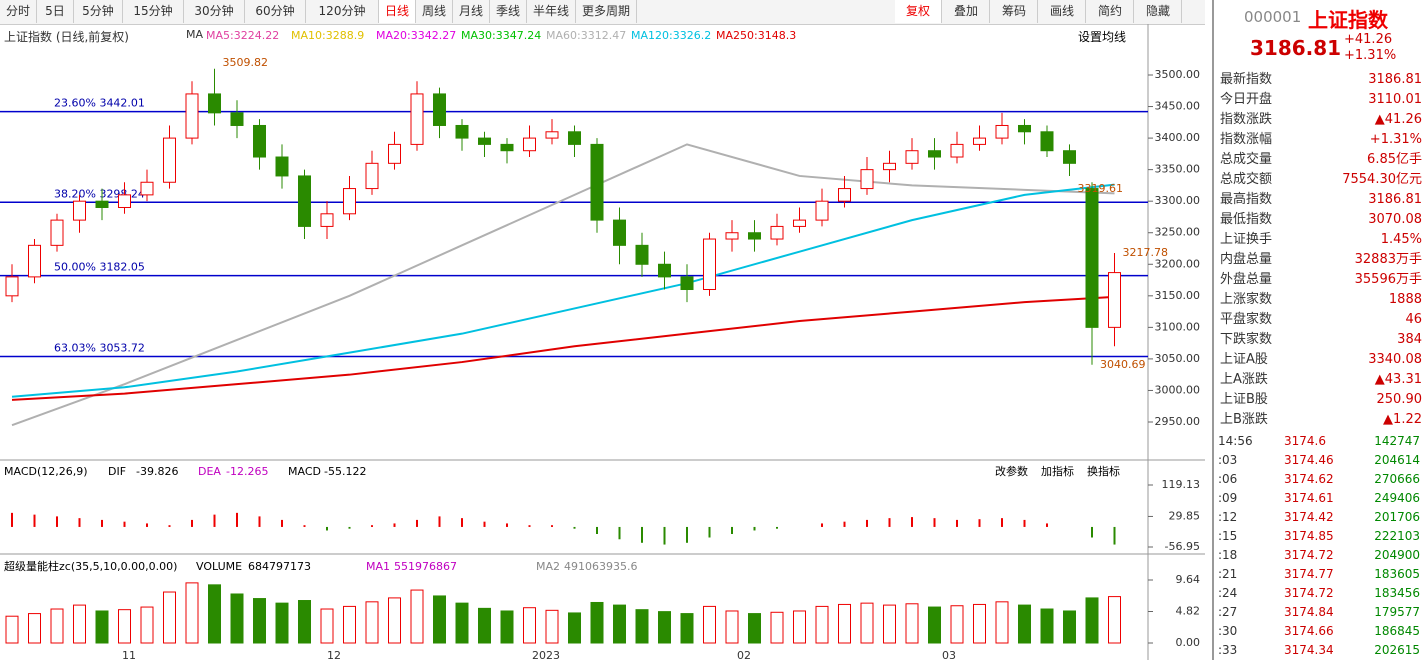 This screenshot has height=660, width=1428. I want to click on trade-price: 3174.62, so click(1309, 479).